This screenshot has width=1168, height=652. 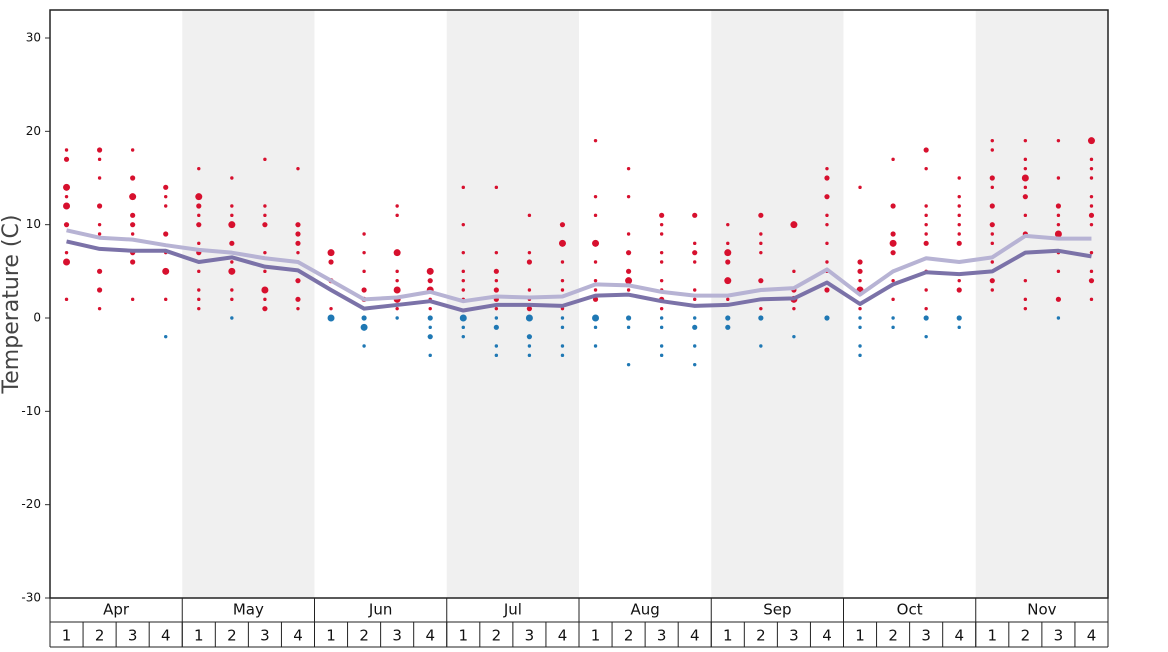 What do you see at coordinates (31, 504) in the screenshot?
I see `y-tick-label: -20` at bounding box center [31, 504].